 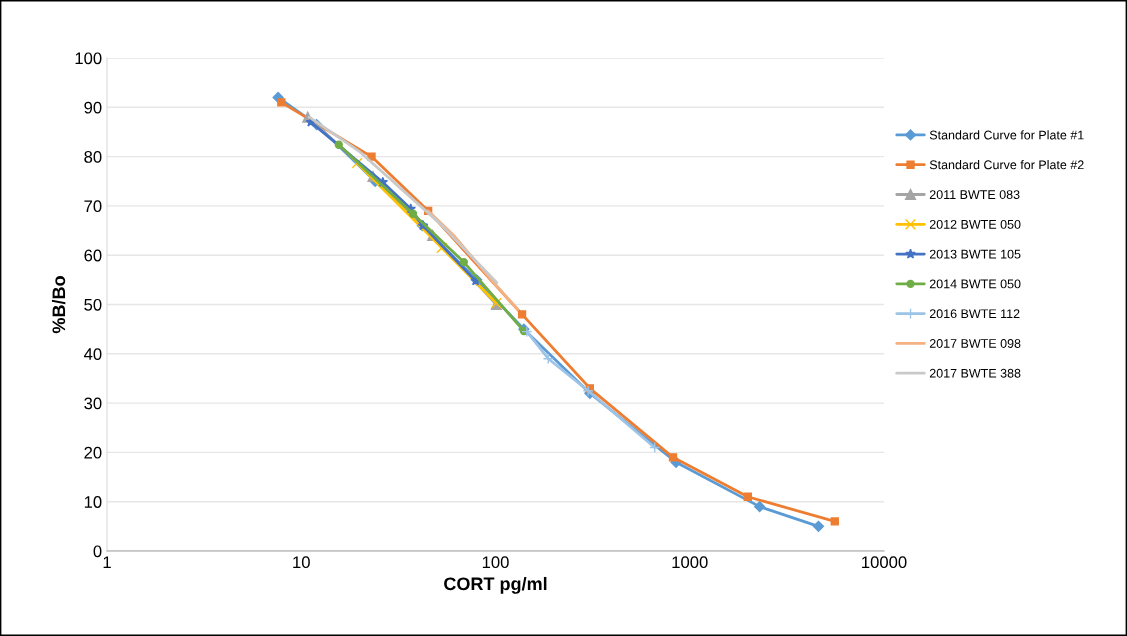 I want to click on x-tick-label: 1000, so click(x=690, y=562).